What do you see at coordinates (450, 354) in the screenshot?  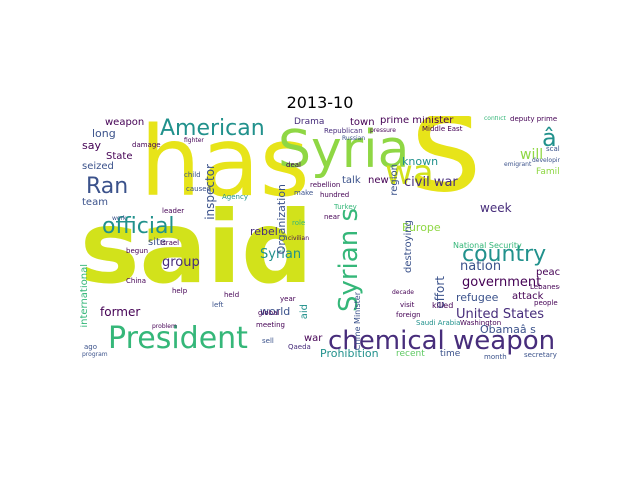 I see `word-time: time` at bounding box center [450, 354].